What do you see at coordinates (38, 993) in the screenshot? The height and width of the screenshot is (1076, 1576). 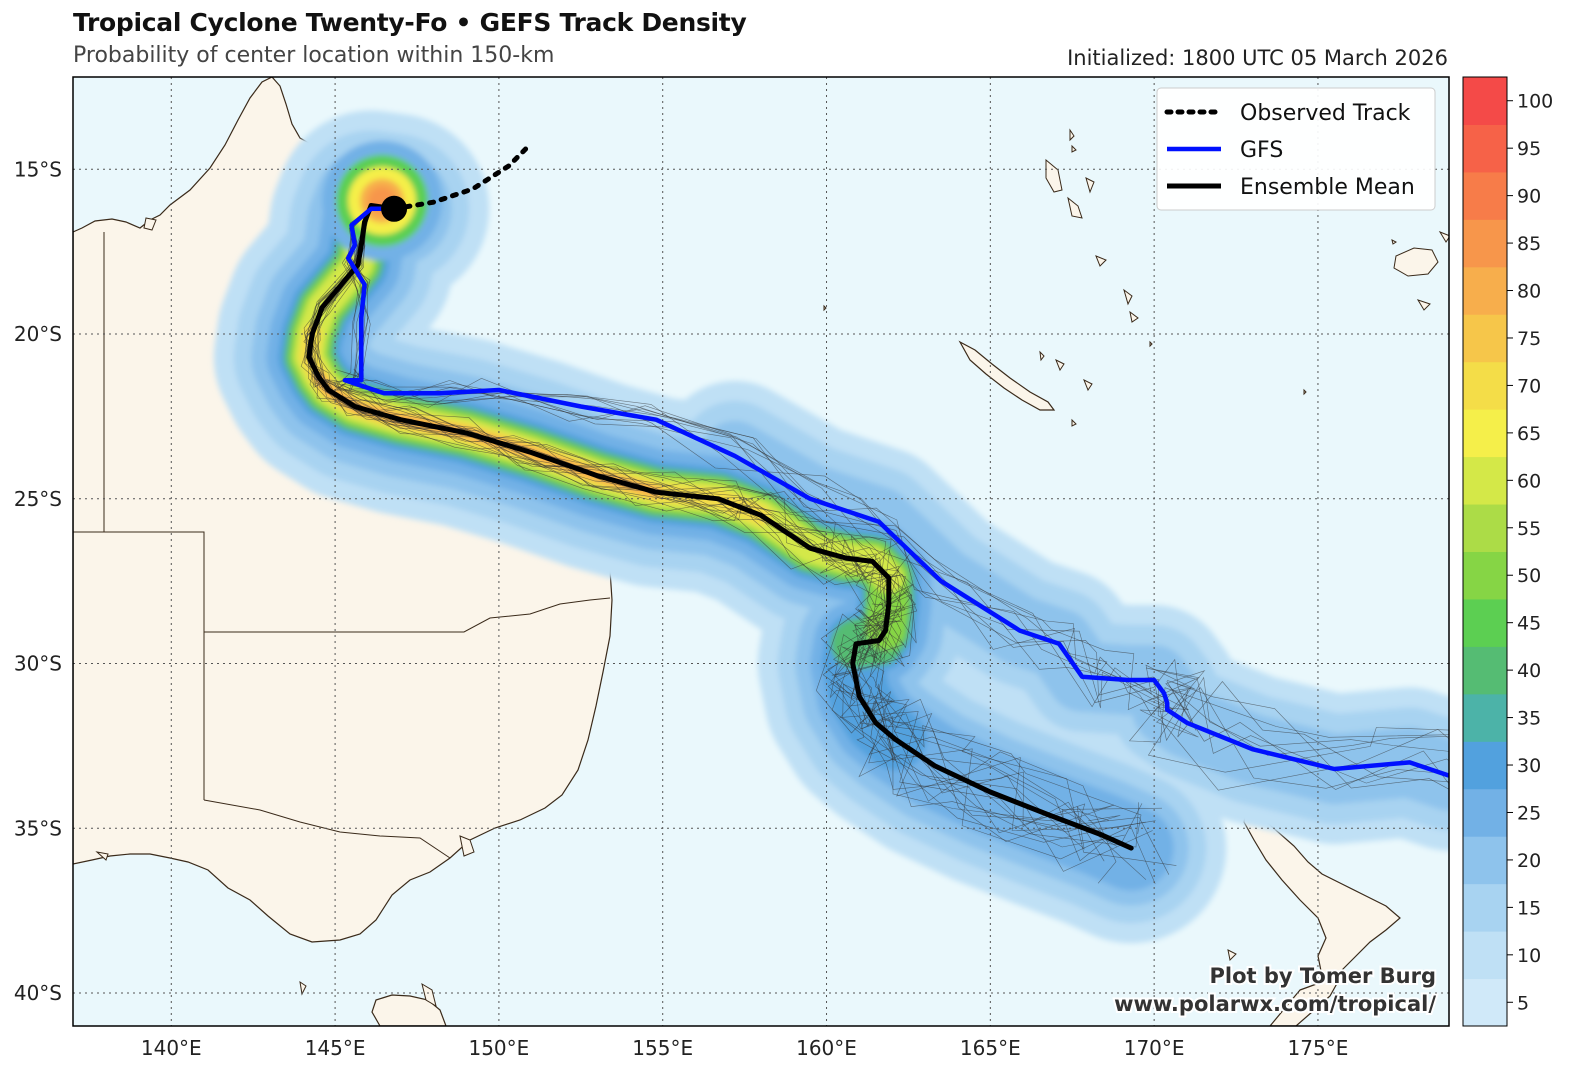 I see `lat-tick-label: 40°S` at bounding box center [38, 993].